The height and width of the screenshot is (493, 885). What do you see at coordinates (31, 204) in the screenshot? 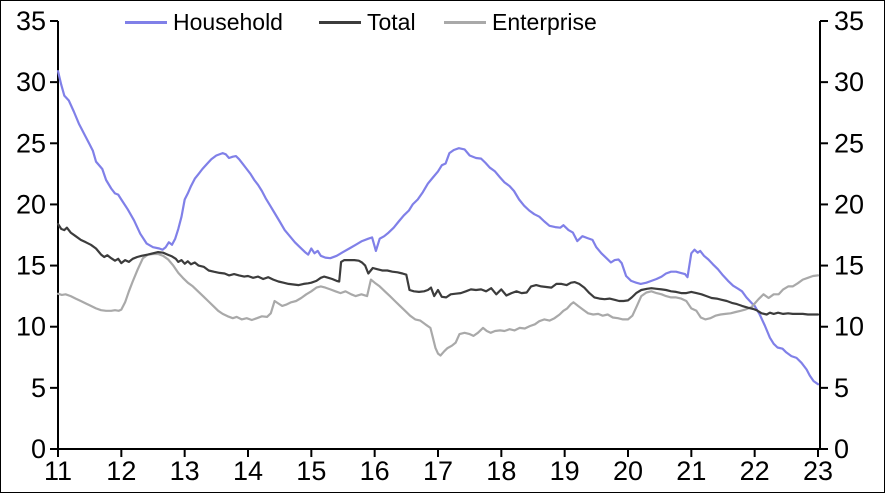
I see `y-tick-label-left: 20` at bounding box center [31, 204].